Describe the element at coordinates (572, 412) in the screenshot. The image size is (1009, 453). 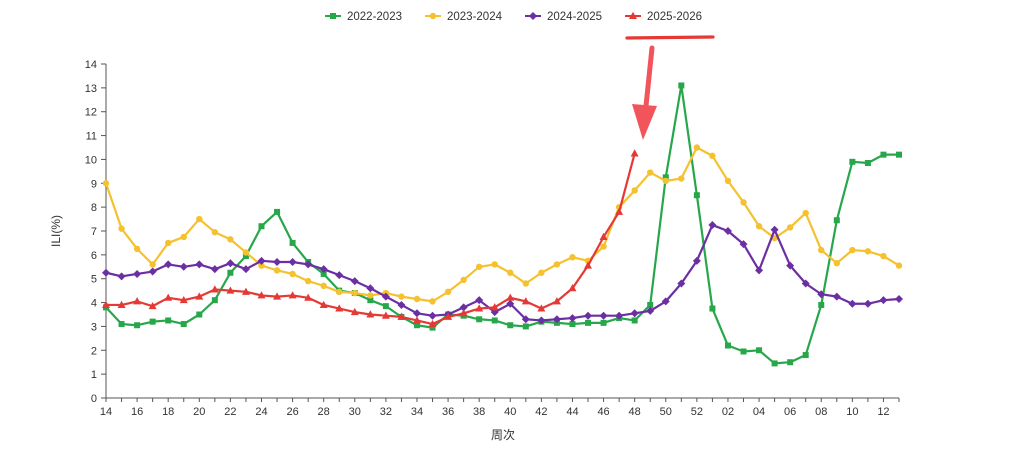
I see `x-tick-label: 44` at that location.